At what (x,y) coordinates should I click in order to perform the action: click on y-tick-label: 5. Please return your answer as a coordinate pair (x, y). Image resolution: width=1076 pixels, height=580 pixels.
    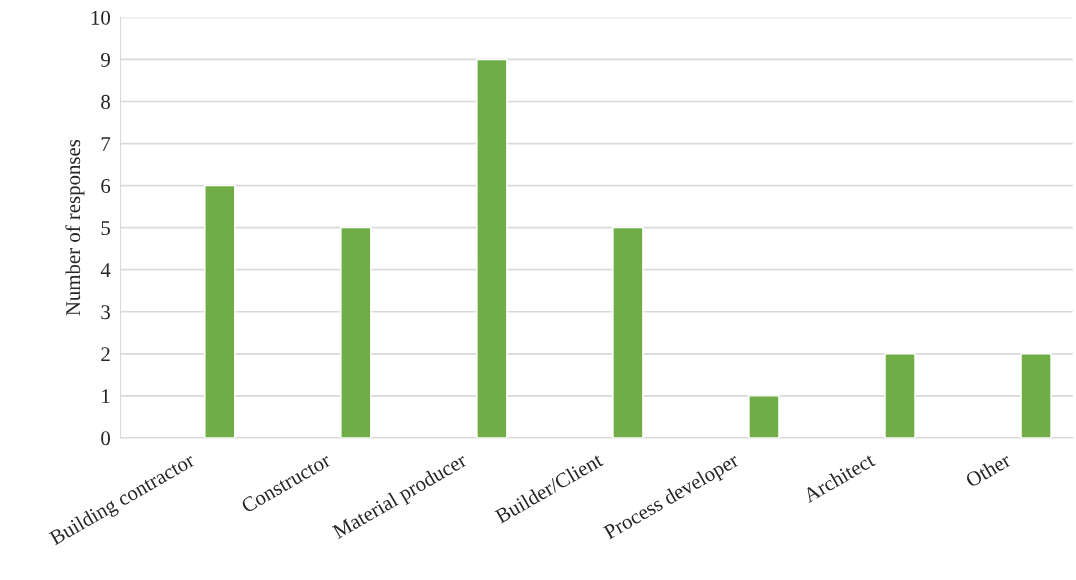
    Looking at the image, I should click on (105, 228).